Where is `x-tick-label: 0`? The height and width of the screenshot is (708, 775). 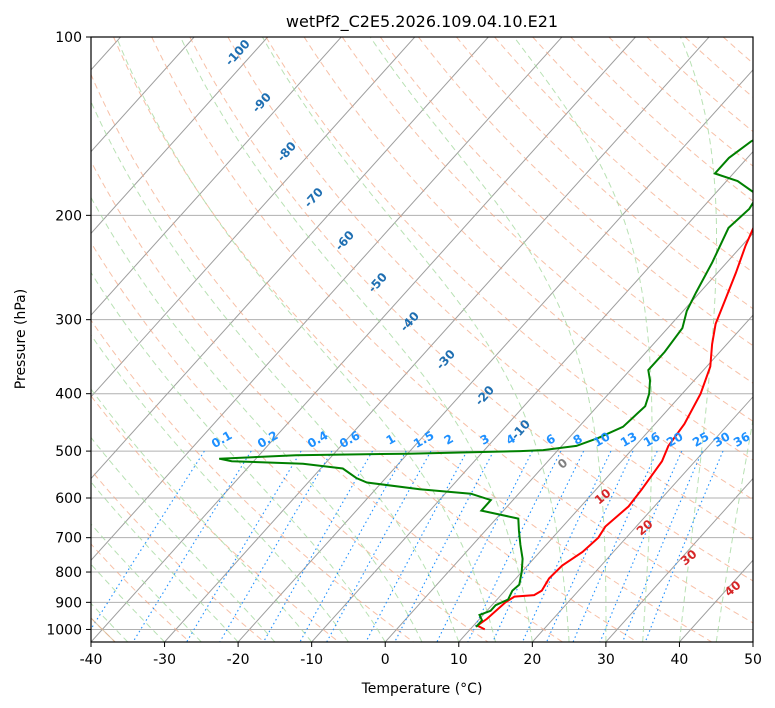
x-tick-label: 0 is located at coordinates (385, 660).